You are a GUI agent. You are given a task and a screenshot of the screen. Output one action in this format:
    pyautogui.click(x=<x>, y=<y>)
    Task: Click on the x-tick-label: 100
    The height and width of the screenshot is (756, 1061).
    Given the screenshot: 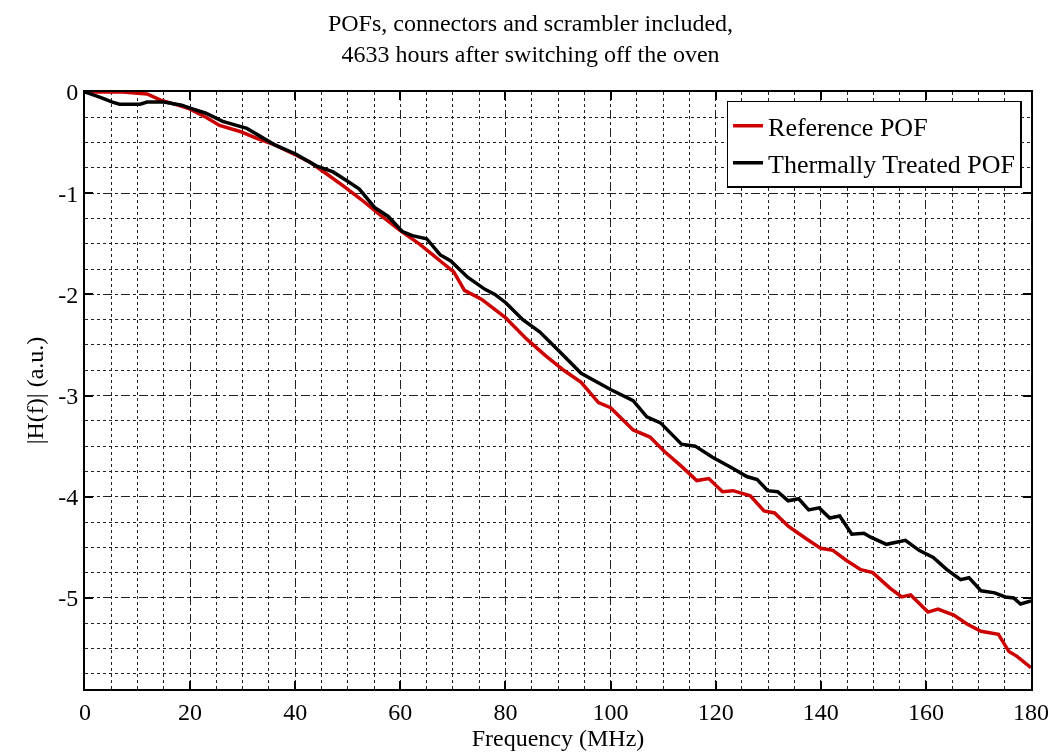 What is the action you would take?
    pyautogui.click(x=610, y=711)
    